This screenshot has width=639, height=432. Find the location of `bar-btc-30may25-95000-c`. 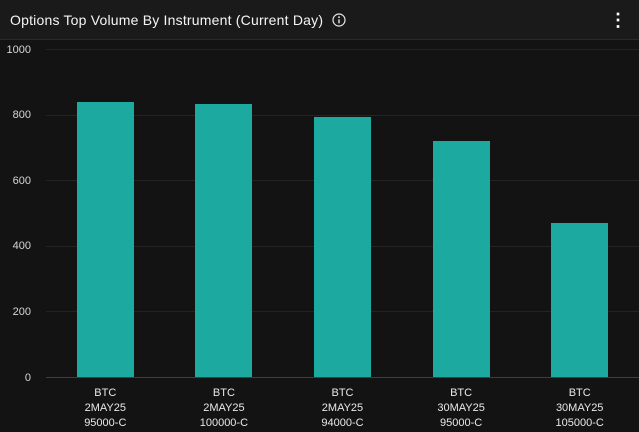

bar-btc-30may25-95000-c is located at coordinates (461, 259).